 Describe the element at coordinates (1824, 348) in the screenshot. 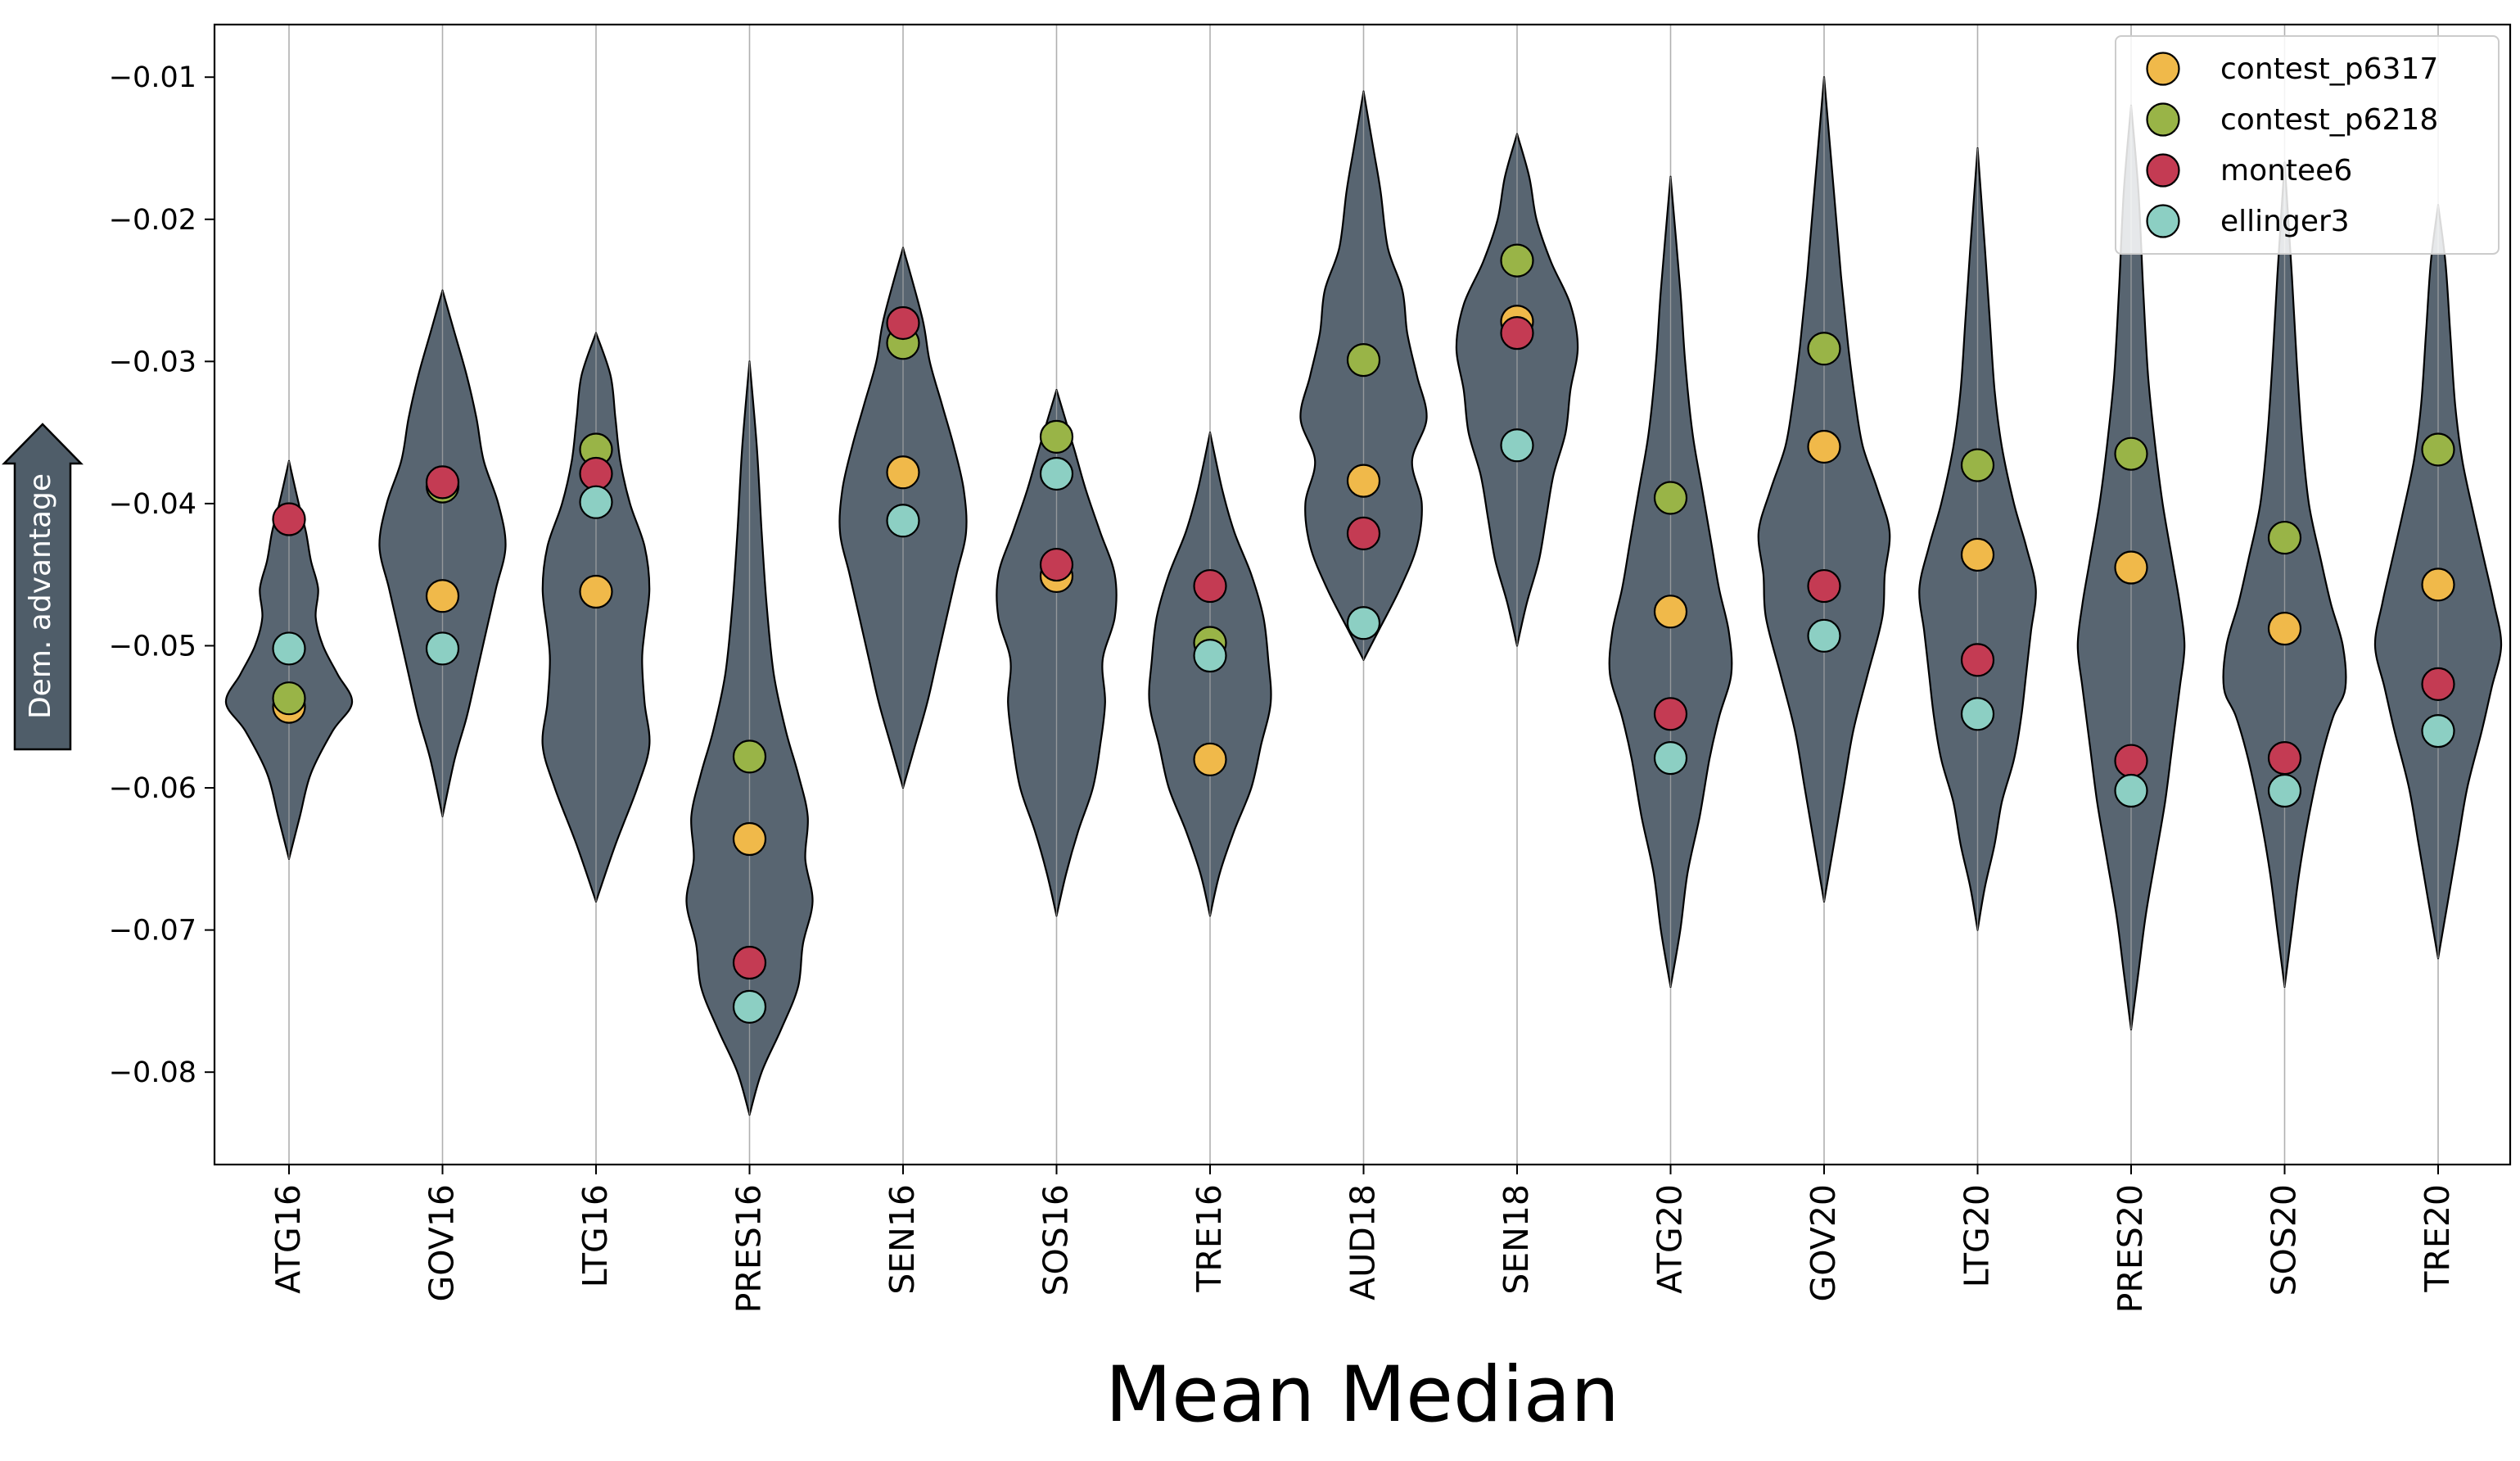

I see `point-contest_p6218-gov20` at that location.